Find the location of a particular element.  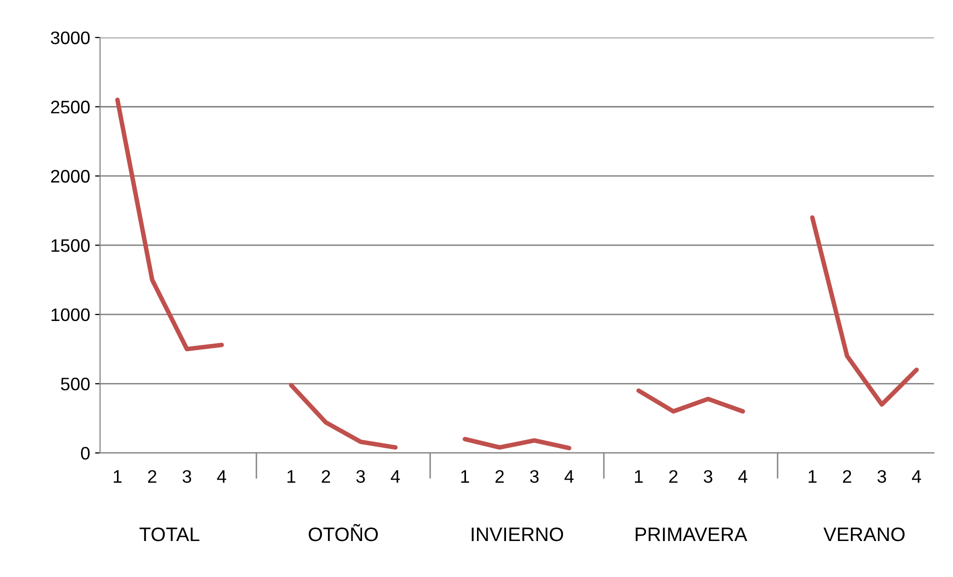

text: OTOÑO is located at coordinates (343, 533).